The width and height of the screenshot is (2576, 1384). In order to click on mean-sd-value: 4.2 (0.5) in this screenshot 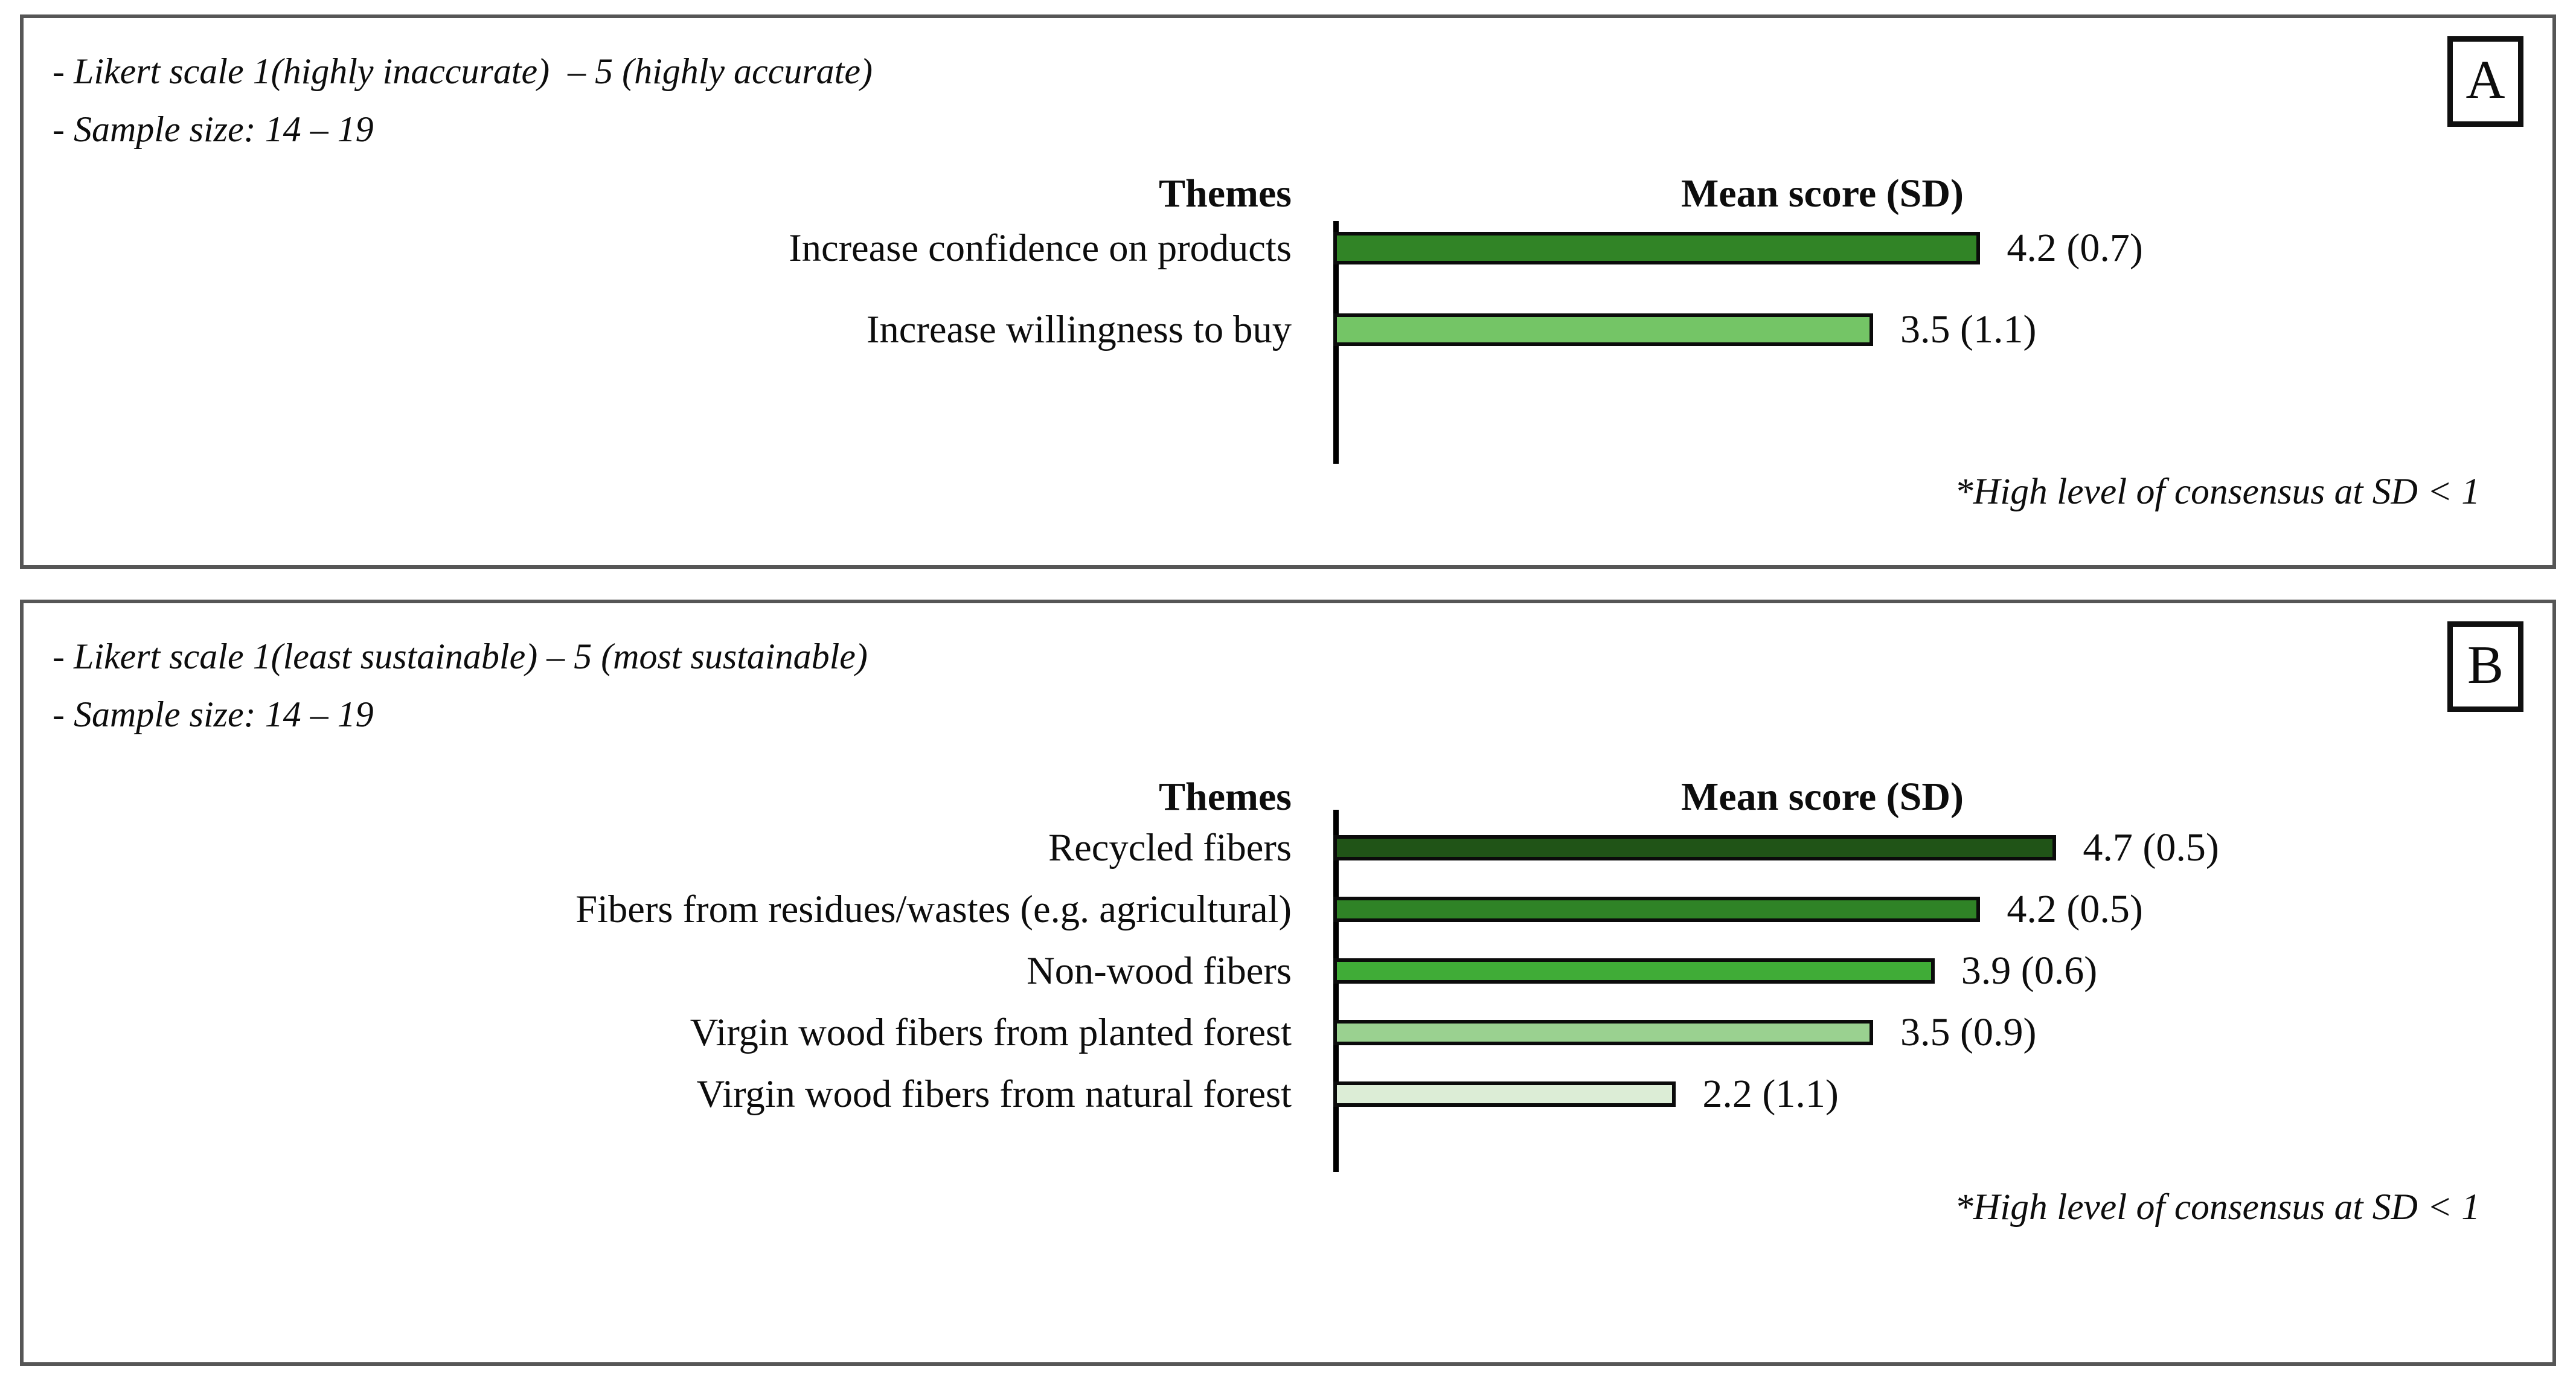, I will do `click(2075, 909)`.